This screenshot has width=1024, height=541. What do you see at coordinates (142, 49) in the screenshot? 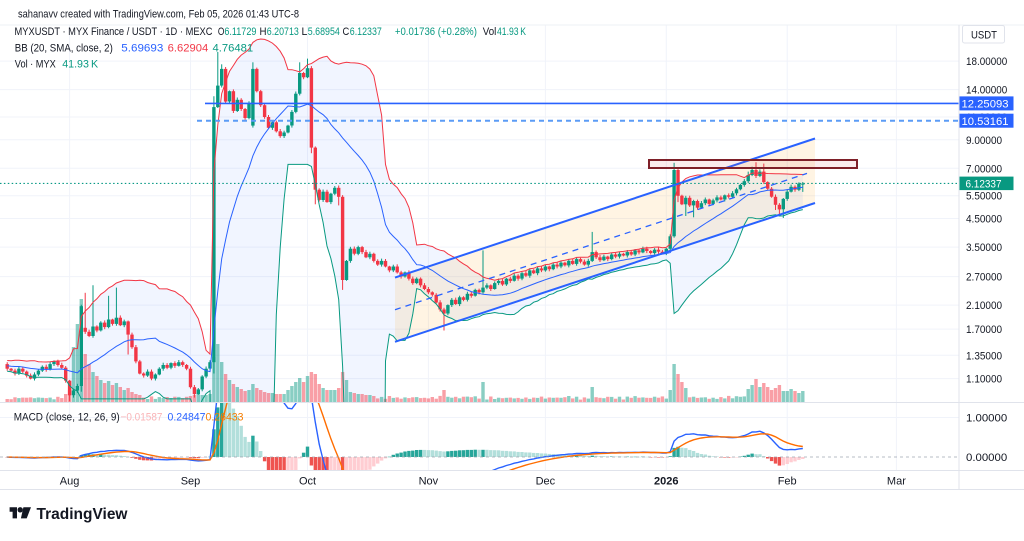
I see `svg-text: 5.69693` at bounding box center [142, 49].